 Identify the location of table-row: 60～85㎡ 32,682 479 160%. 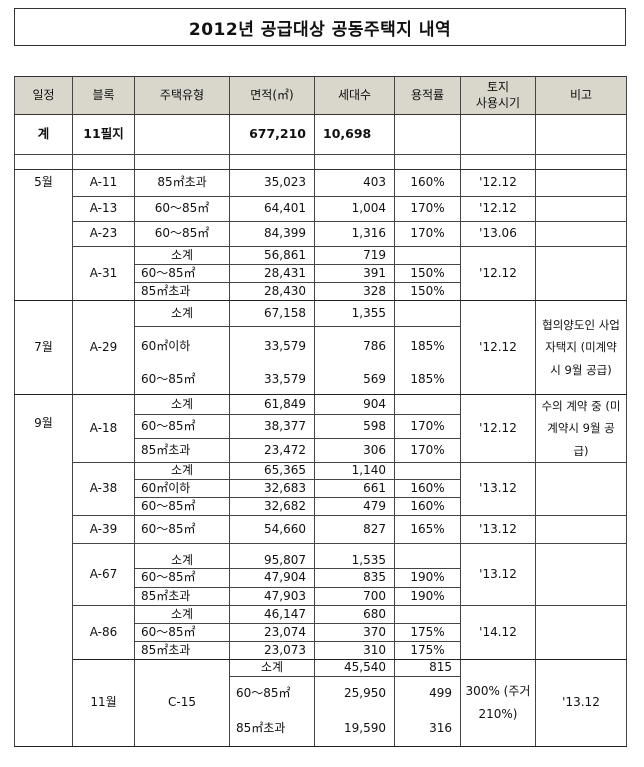
(321, 507).